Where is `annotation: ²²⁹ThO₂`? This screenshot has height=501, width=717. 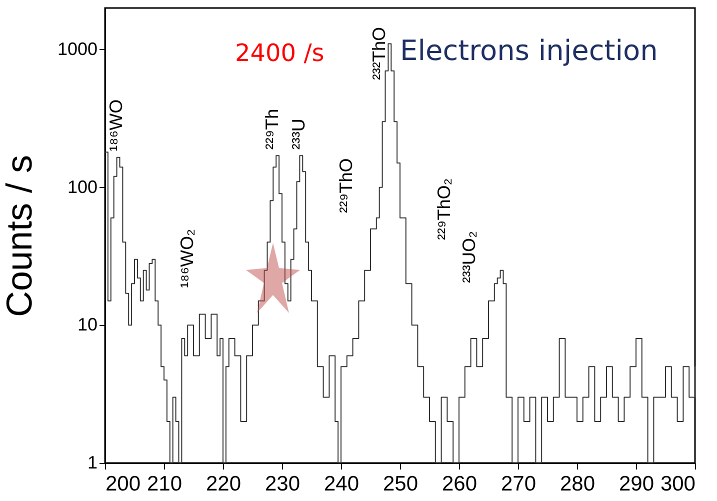
annotation: ²²⁹ThO₂ is located at coordinates (444, 209).